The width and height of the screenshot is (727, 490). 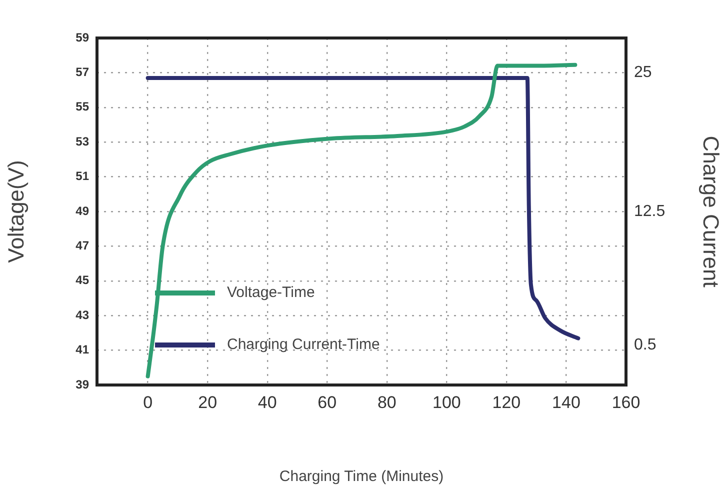 What do you see at coordinates (303, 345) in the screenshot?
I see `legend-label: Charging Current-Time` at bounding box center [303, 345].